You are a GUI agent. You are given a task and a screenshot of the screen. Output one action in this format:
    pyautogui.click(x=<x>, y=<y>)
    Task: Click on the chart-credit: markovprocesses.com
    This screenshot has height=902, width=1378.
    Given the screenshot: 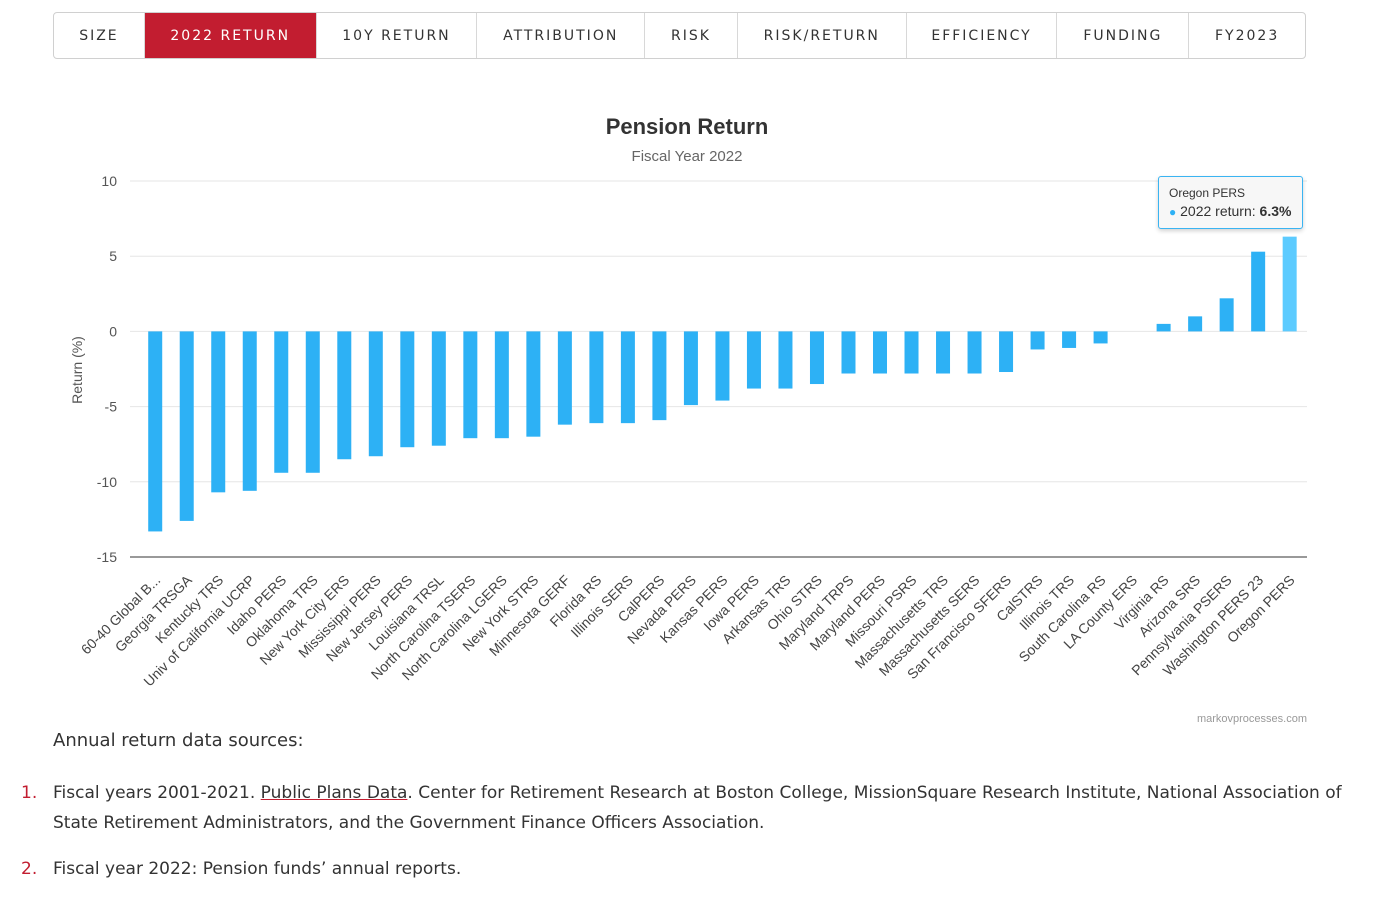 What is the action you would take?
    pyautogui.click(x=1252, y=719)
    